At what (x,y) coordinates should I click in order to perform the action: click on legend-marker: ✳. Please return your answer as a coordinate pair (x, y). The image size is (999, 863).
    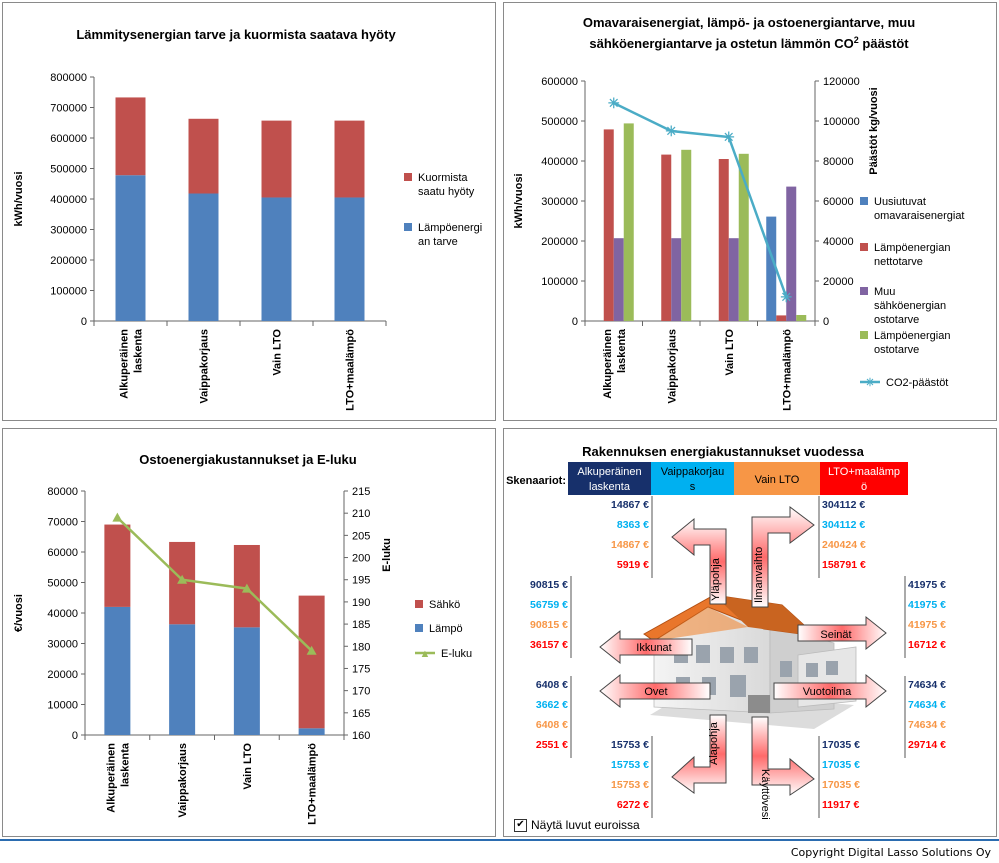
    Looking at the image, I should click on (869, 383).